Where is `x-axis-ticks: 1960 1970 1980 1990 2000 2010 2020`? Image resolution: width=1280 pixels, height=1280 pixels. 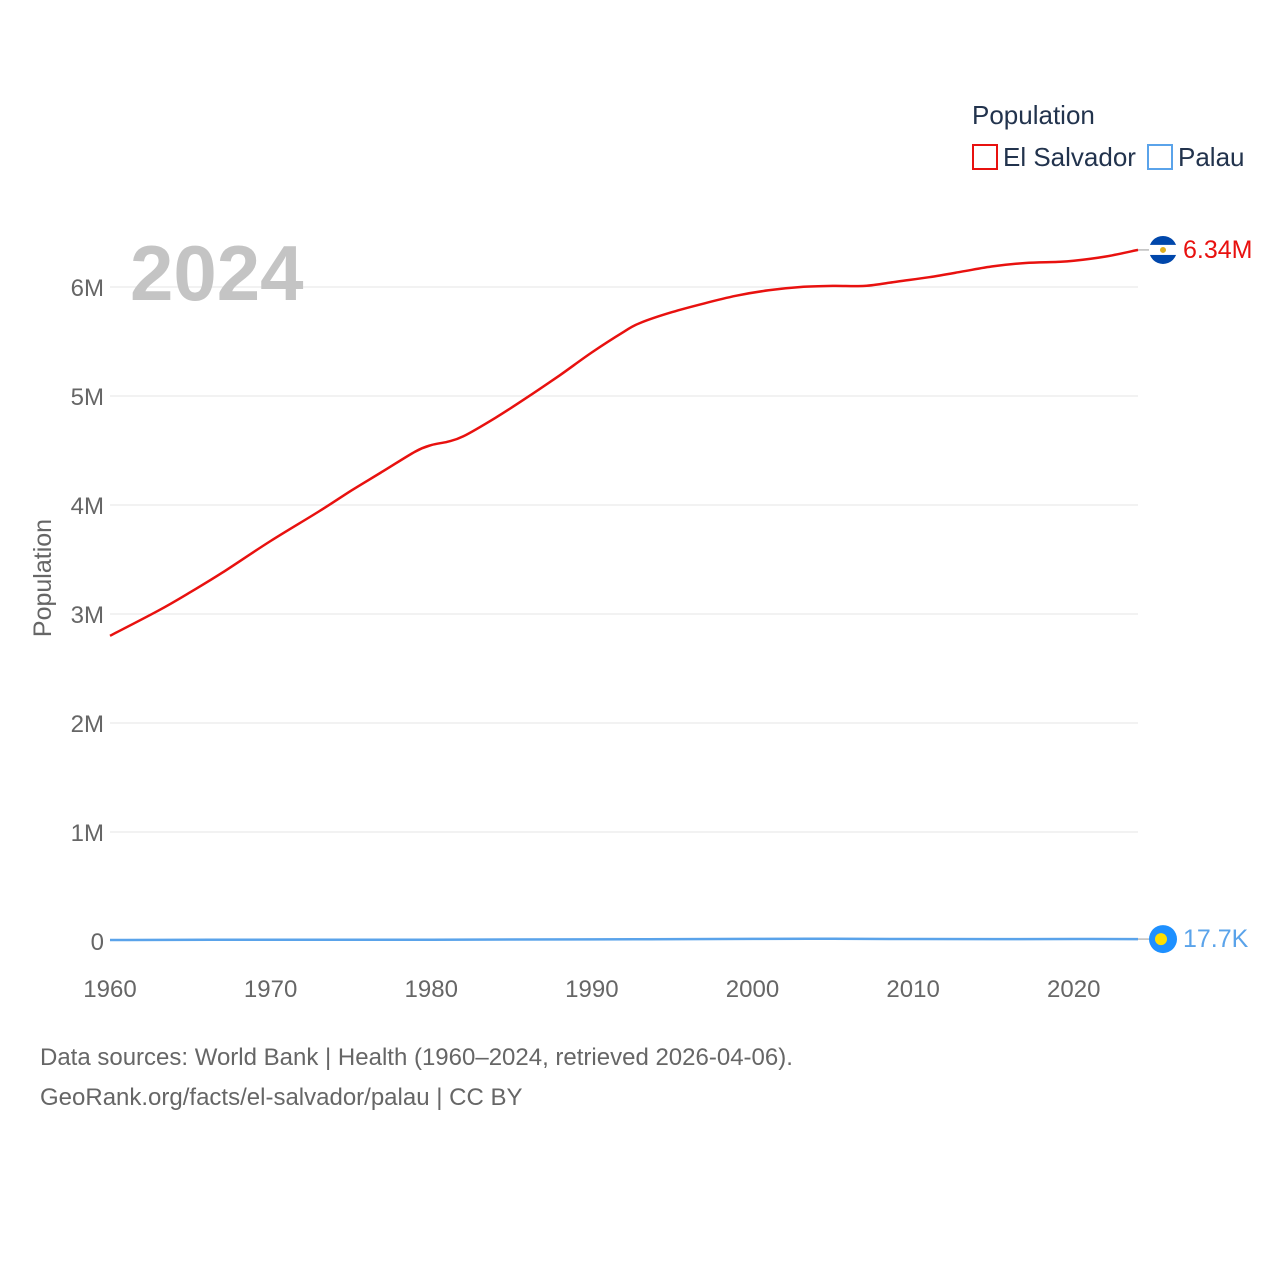
x-axis-ticks: 1960 1970 1980 1990 2000 2010 2020 is located at coordinates (591, 989).